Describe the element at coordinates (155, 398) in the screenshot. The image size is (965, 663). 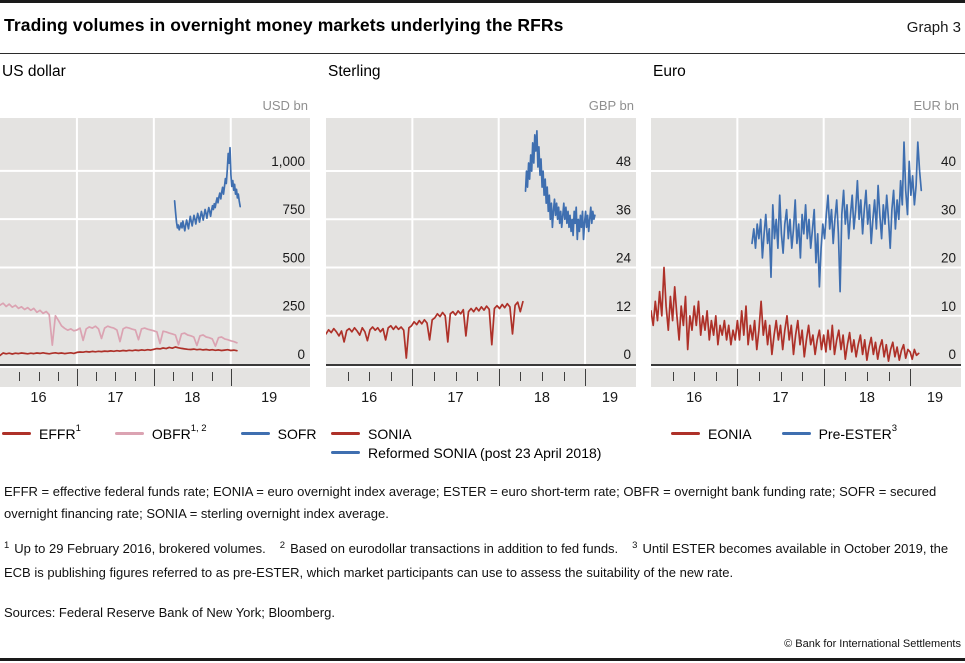
I see `x-axis-labels-us-dollar: 16 17 18 19` at that location.